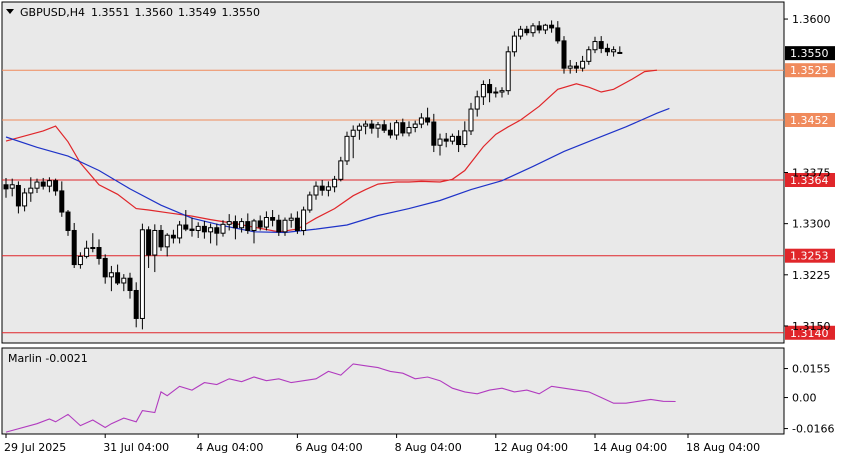 Image resolution: width=842 pixels, height=463 pixels. Describe the element at coordinates (328, 447) in the screenshot. I see `time-tick-label: 6 Aug 04:00` at that location.